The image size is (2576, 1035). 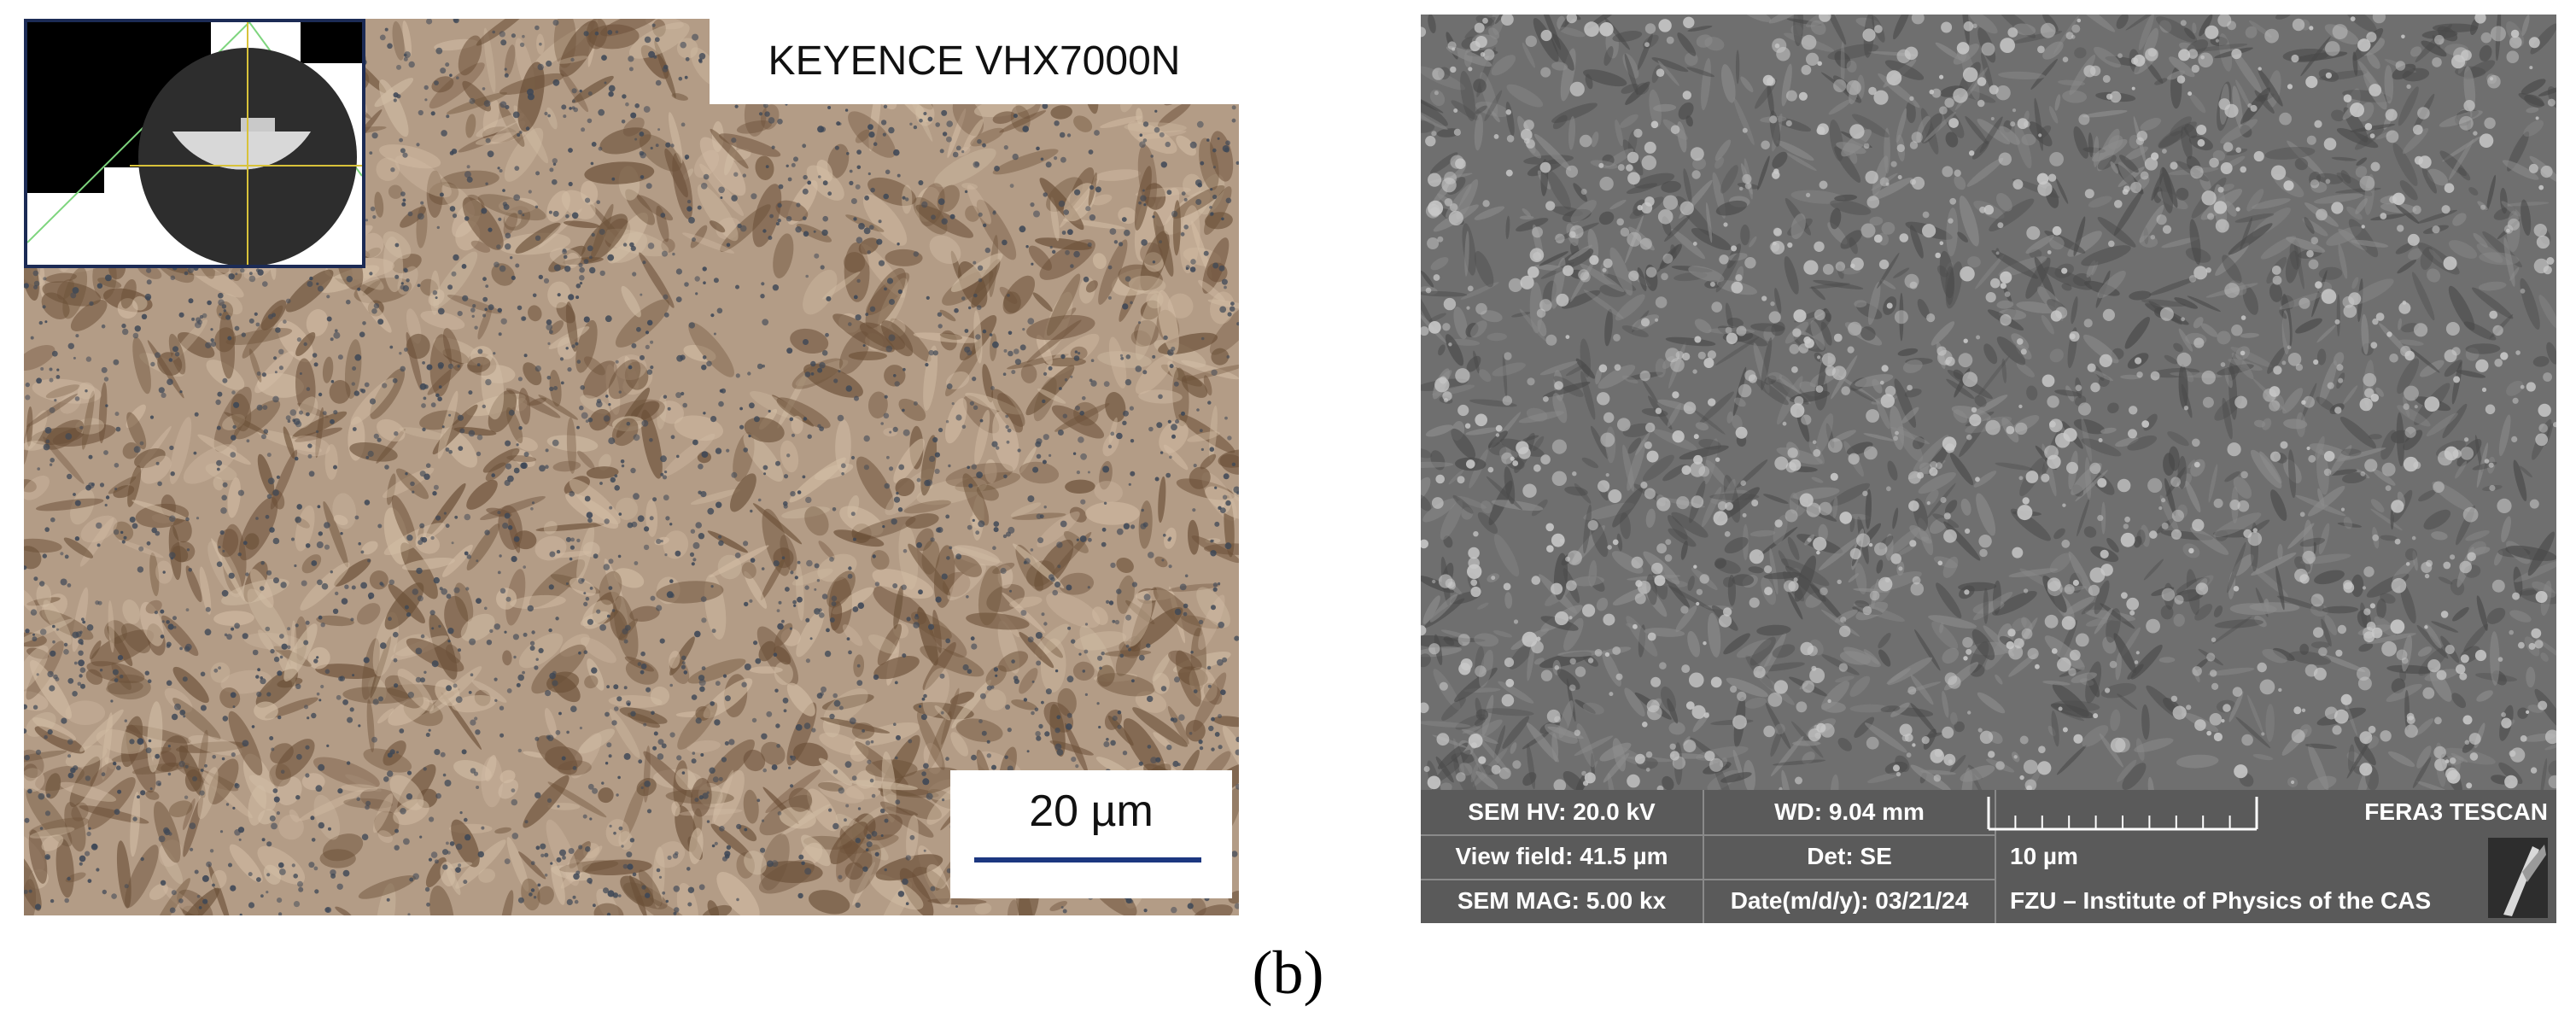 I want to click on sem-scale-ruler, so click(x=2122, y=814).